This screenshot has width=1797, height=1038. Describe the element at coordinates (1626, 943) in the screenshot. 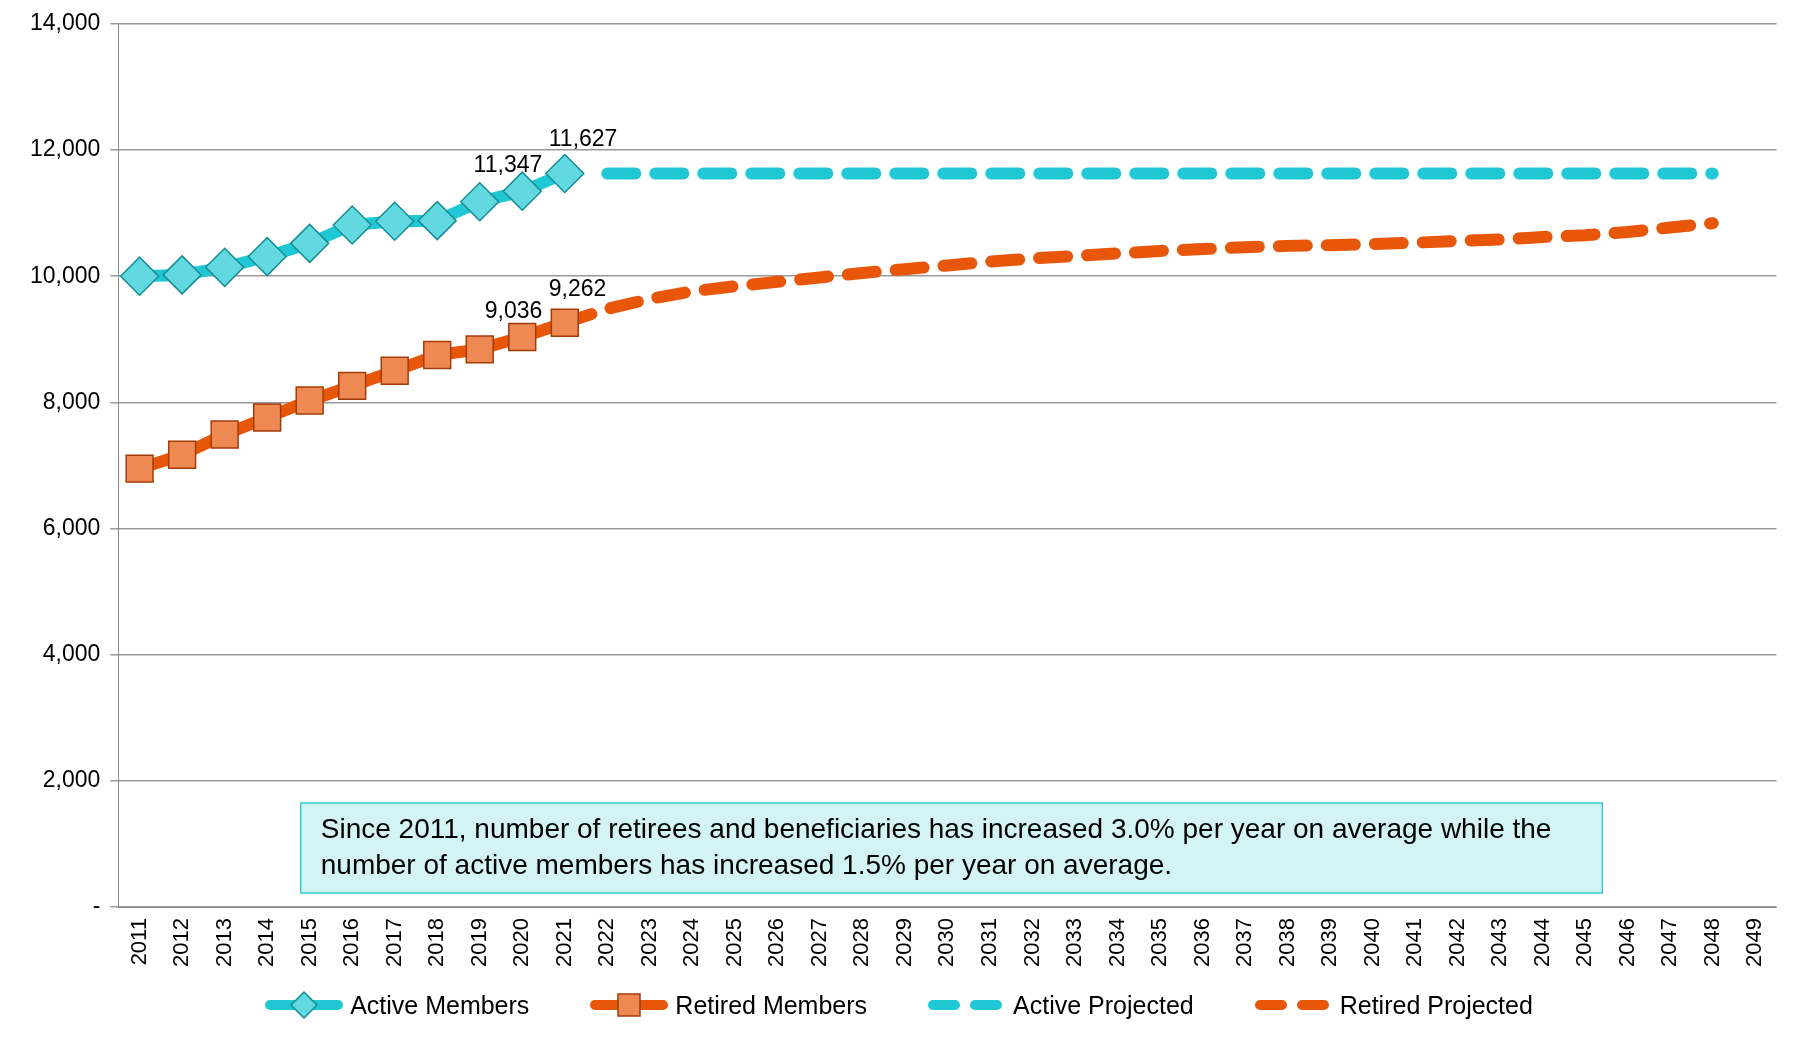

I see `x-tick-label: 2046` at that location.